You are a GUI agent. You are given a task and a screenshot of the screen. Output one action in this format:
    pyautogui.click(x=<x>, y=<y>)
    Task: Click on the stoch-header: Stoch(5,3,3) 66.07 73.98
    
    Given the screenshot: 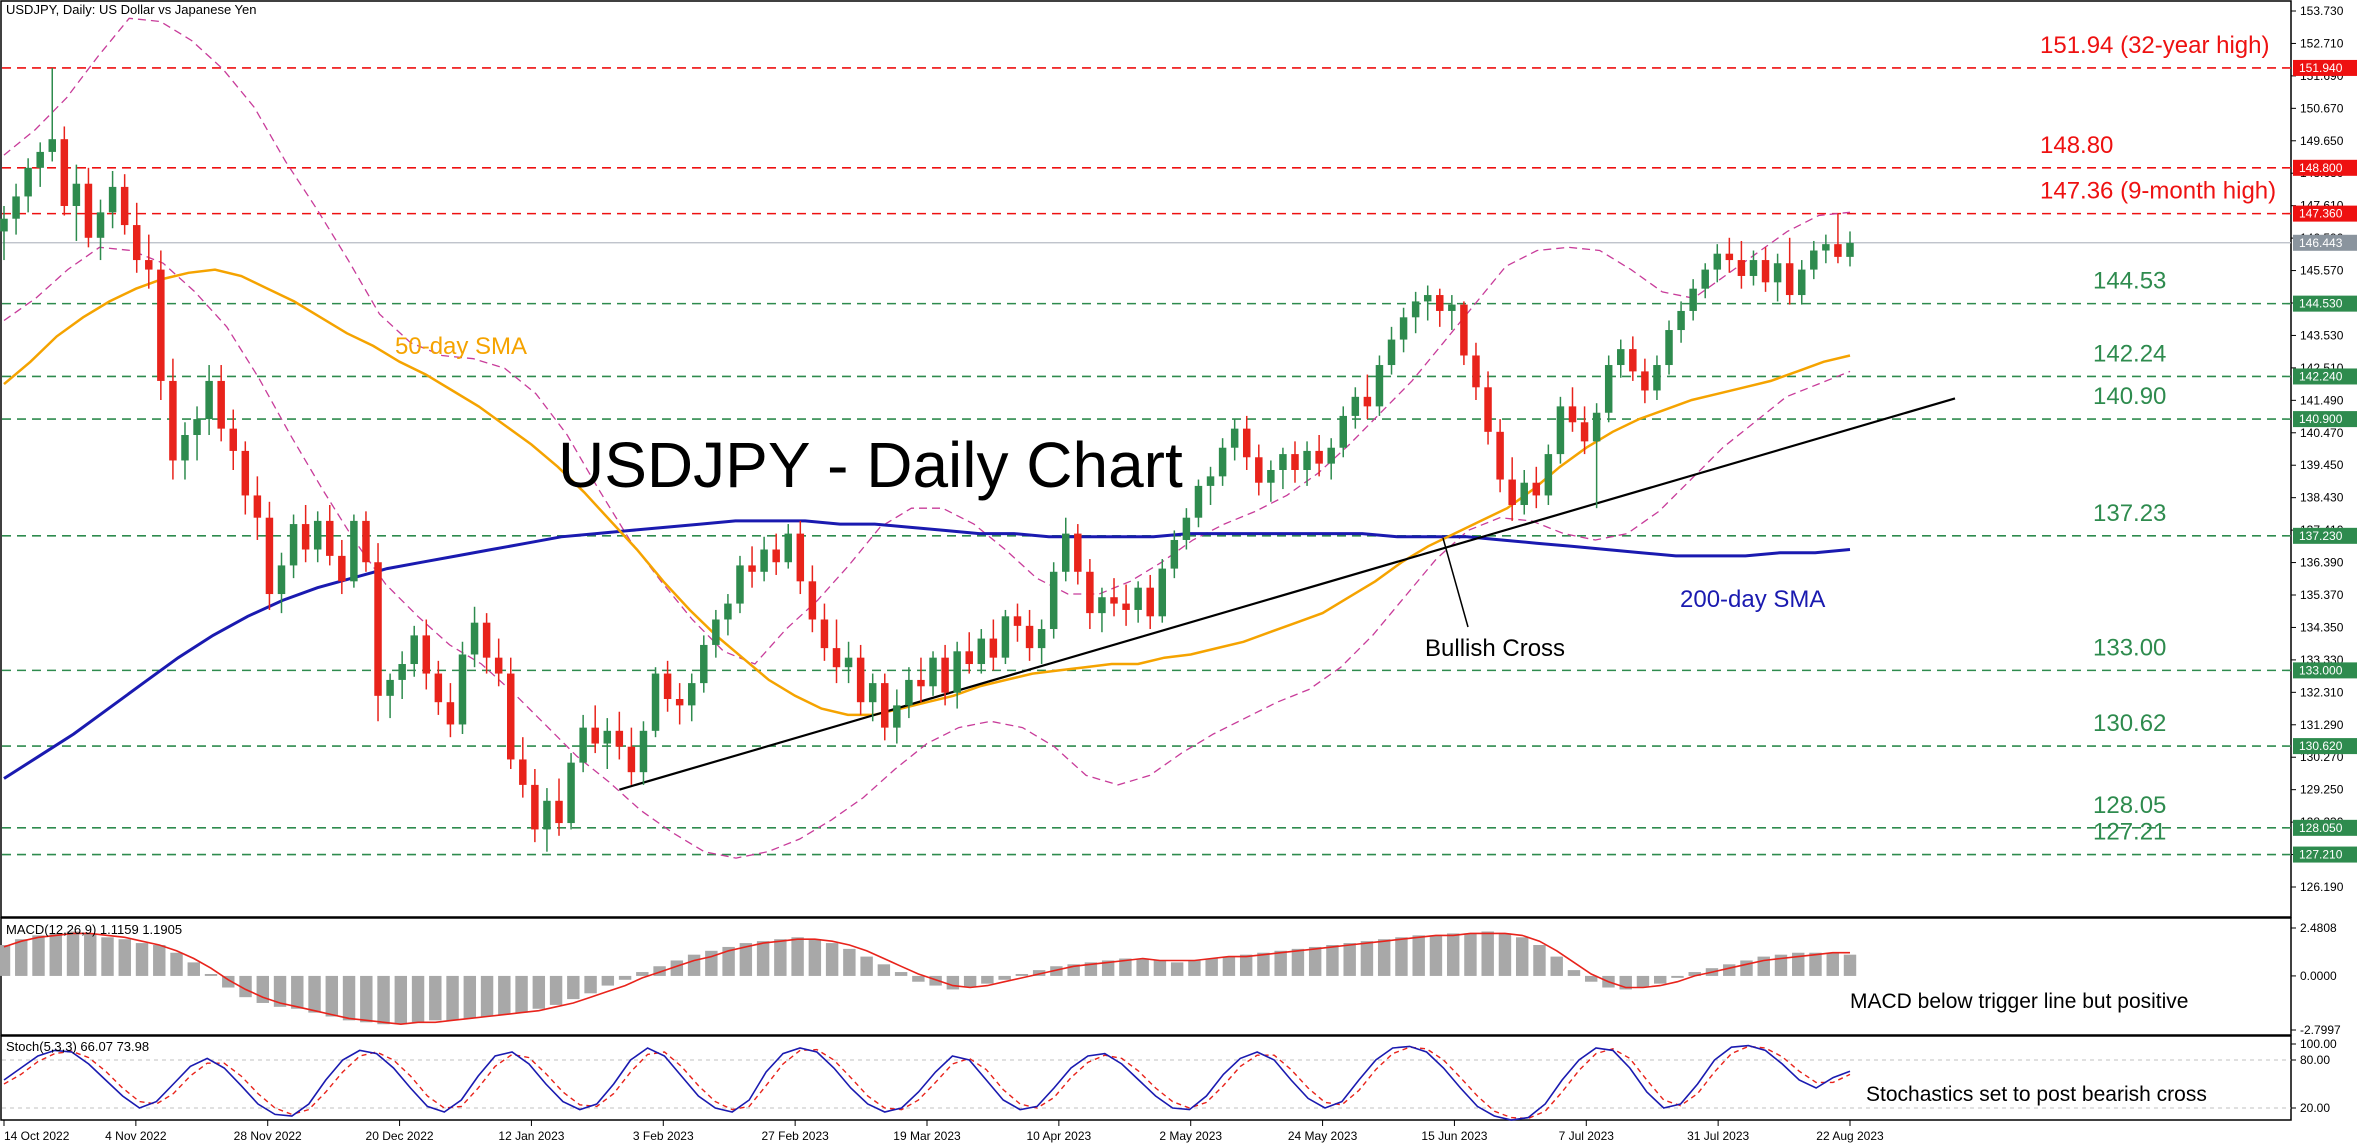 What is the action you would take?
    pyautogui.click(x=77, y=1046)
    